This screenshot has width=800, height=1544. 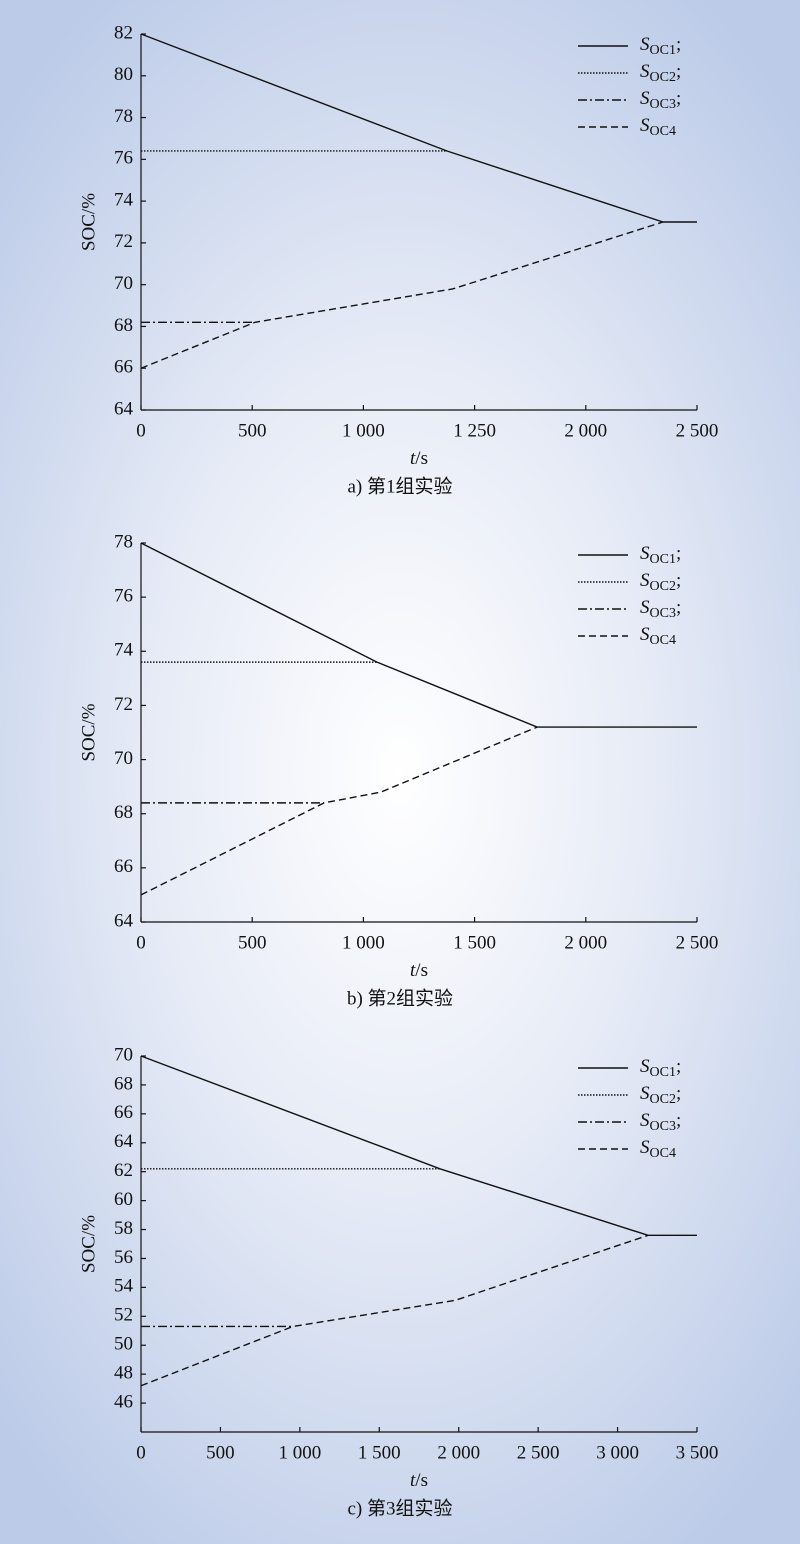 I want to click on y-tick-label: 50, so click(x=123, y=1344).